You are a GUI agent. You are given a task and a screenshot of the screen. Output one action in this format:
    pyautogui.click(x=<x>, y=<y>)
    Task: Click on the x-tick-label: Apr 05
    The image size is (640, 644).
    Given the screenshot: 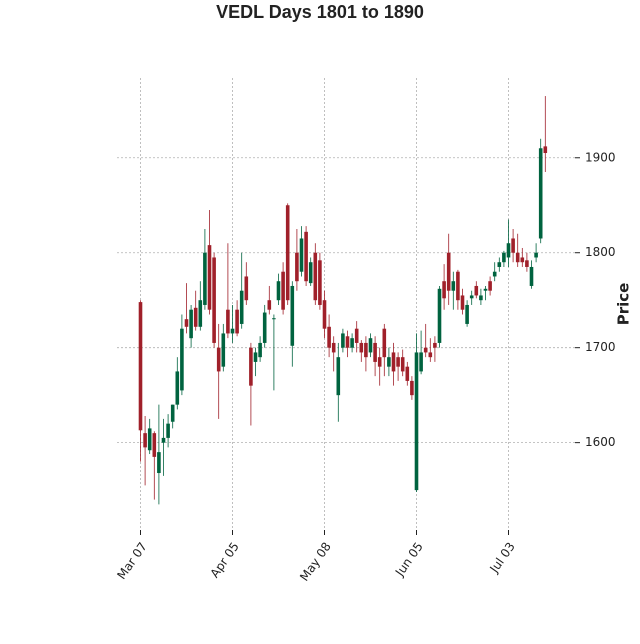 What is the action you would take?
    pyautogui.click(x=225, y=560)
    